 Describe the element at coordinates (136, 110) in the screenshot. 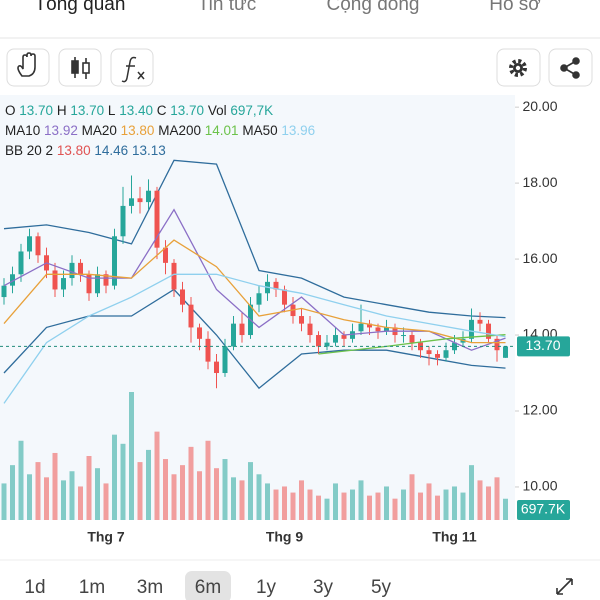

I see `legend-value: 13.40` at that location.